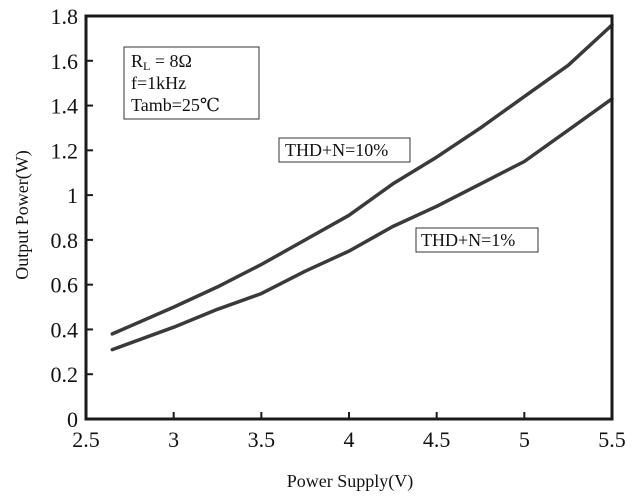 The height and width of the screenshot is (497, 644). I want to click on y-tick-label: 1.6, so click(65, 61).